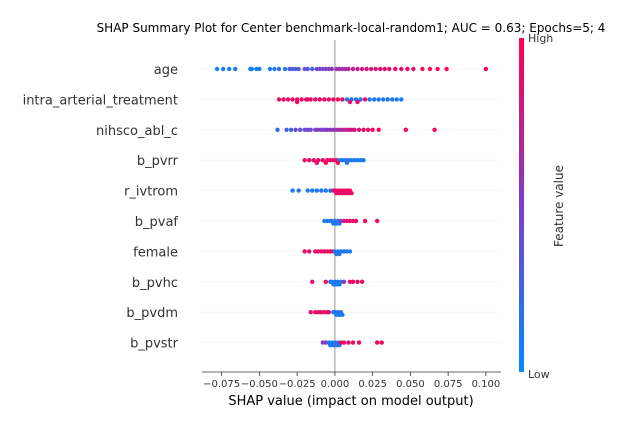 This screenshot has width=627, height=429. Describe the element at coordinates (152, 313) in the screenshot. I see `feature-label: b_pvdm` at that location.